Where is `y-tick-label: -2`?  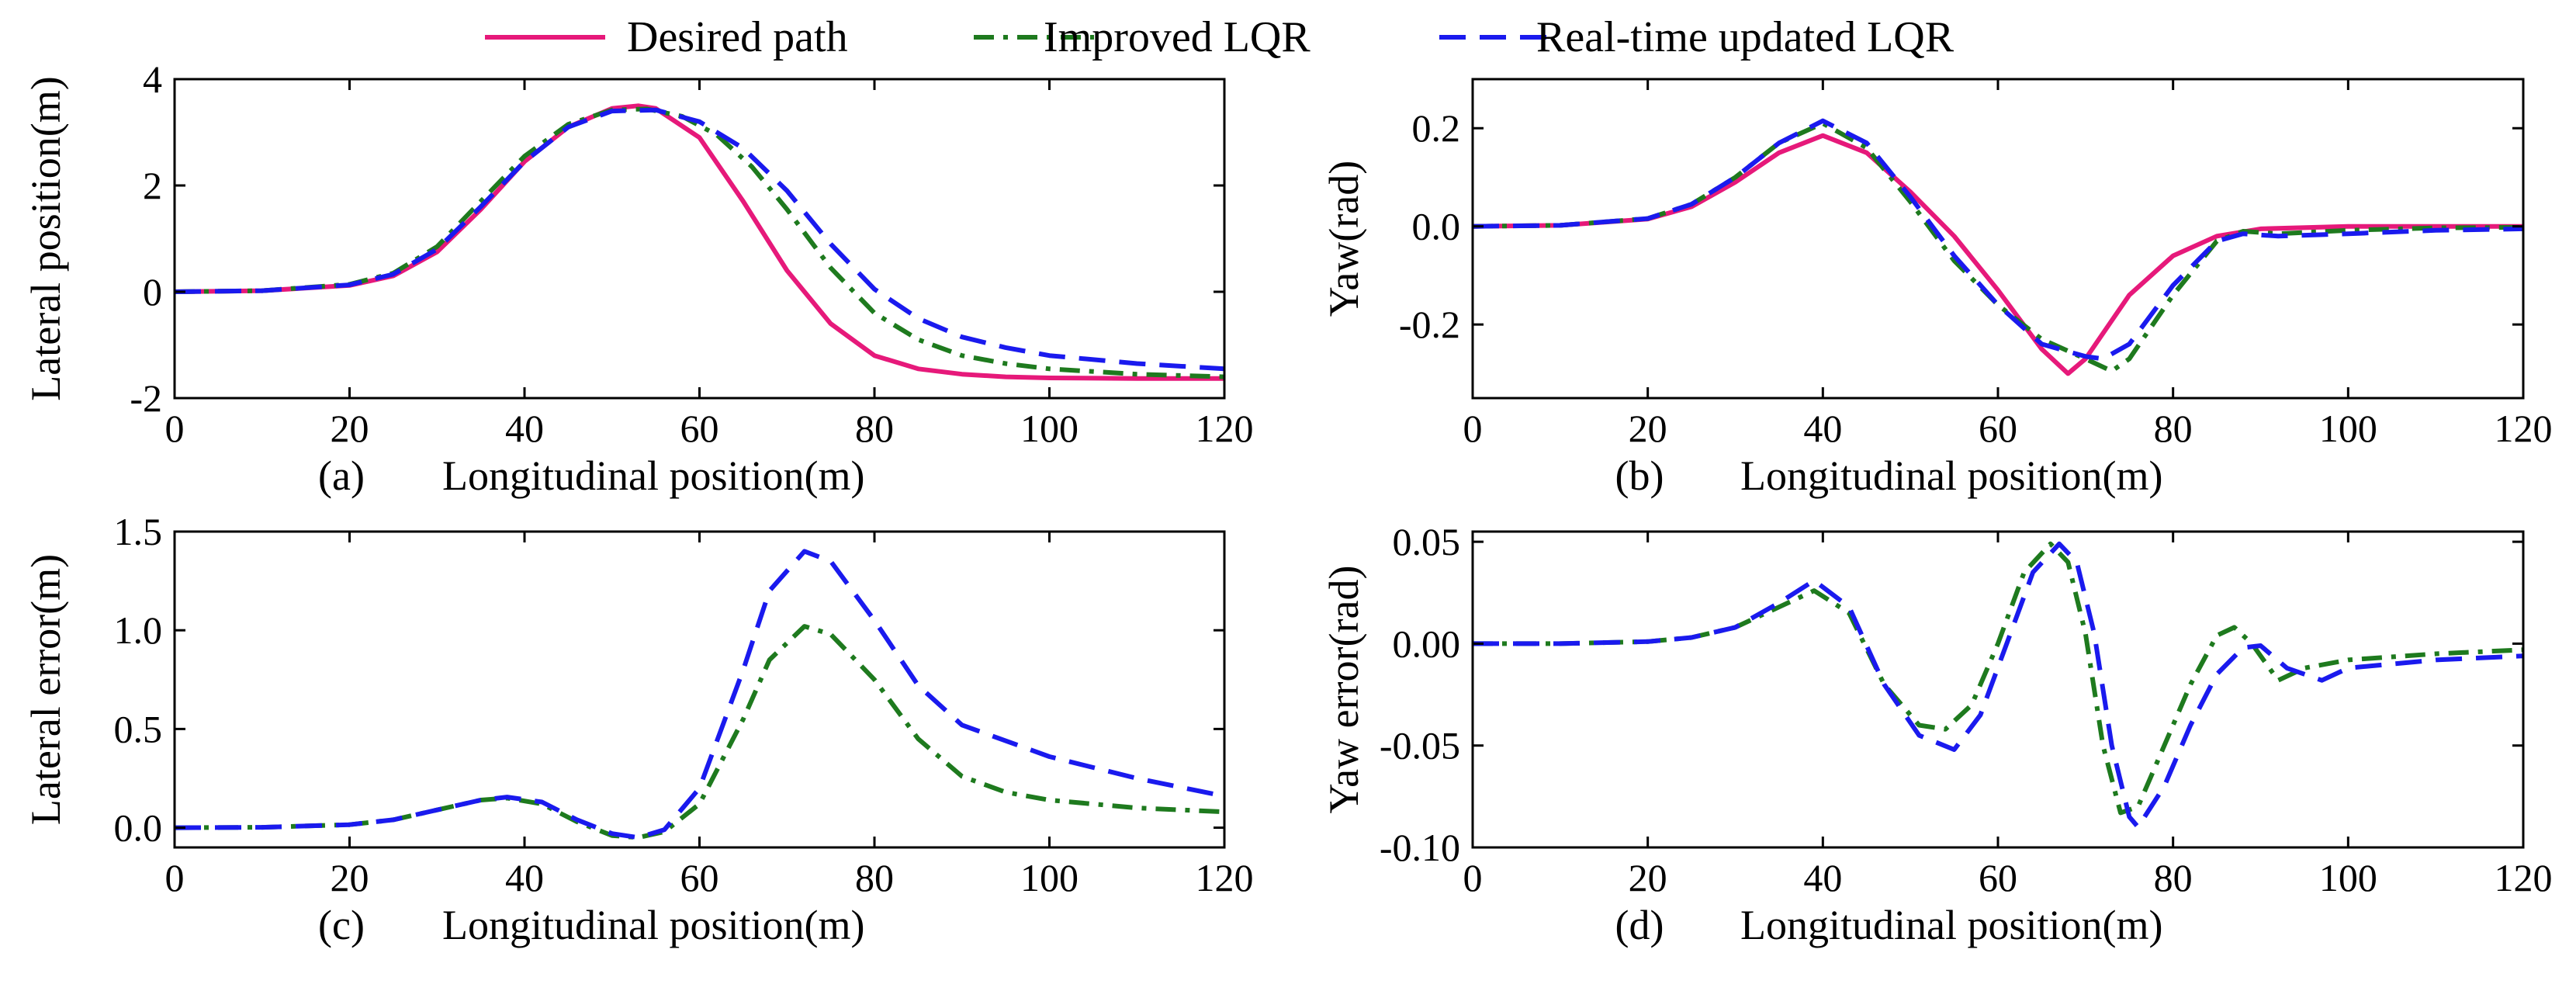
y-tick-label: -2 is located at coordinates (146, 398).